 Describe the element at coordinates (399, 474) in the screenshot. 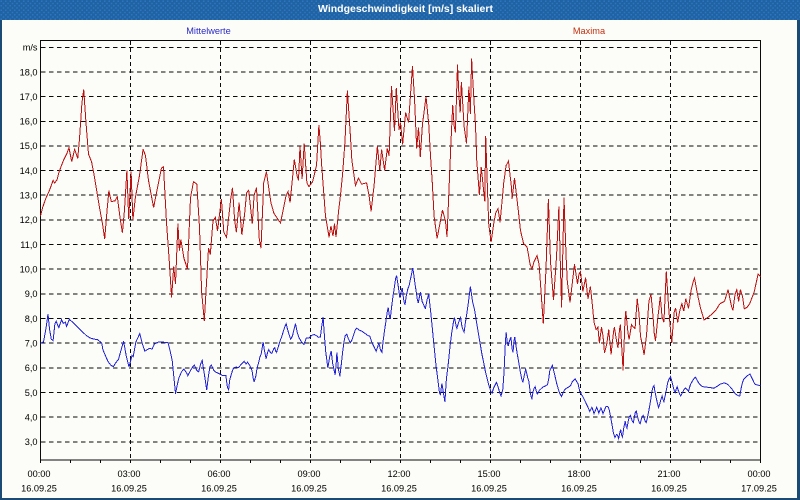

I see `svg-text: 12:00` at that location.